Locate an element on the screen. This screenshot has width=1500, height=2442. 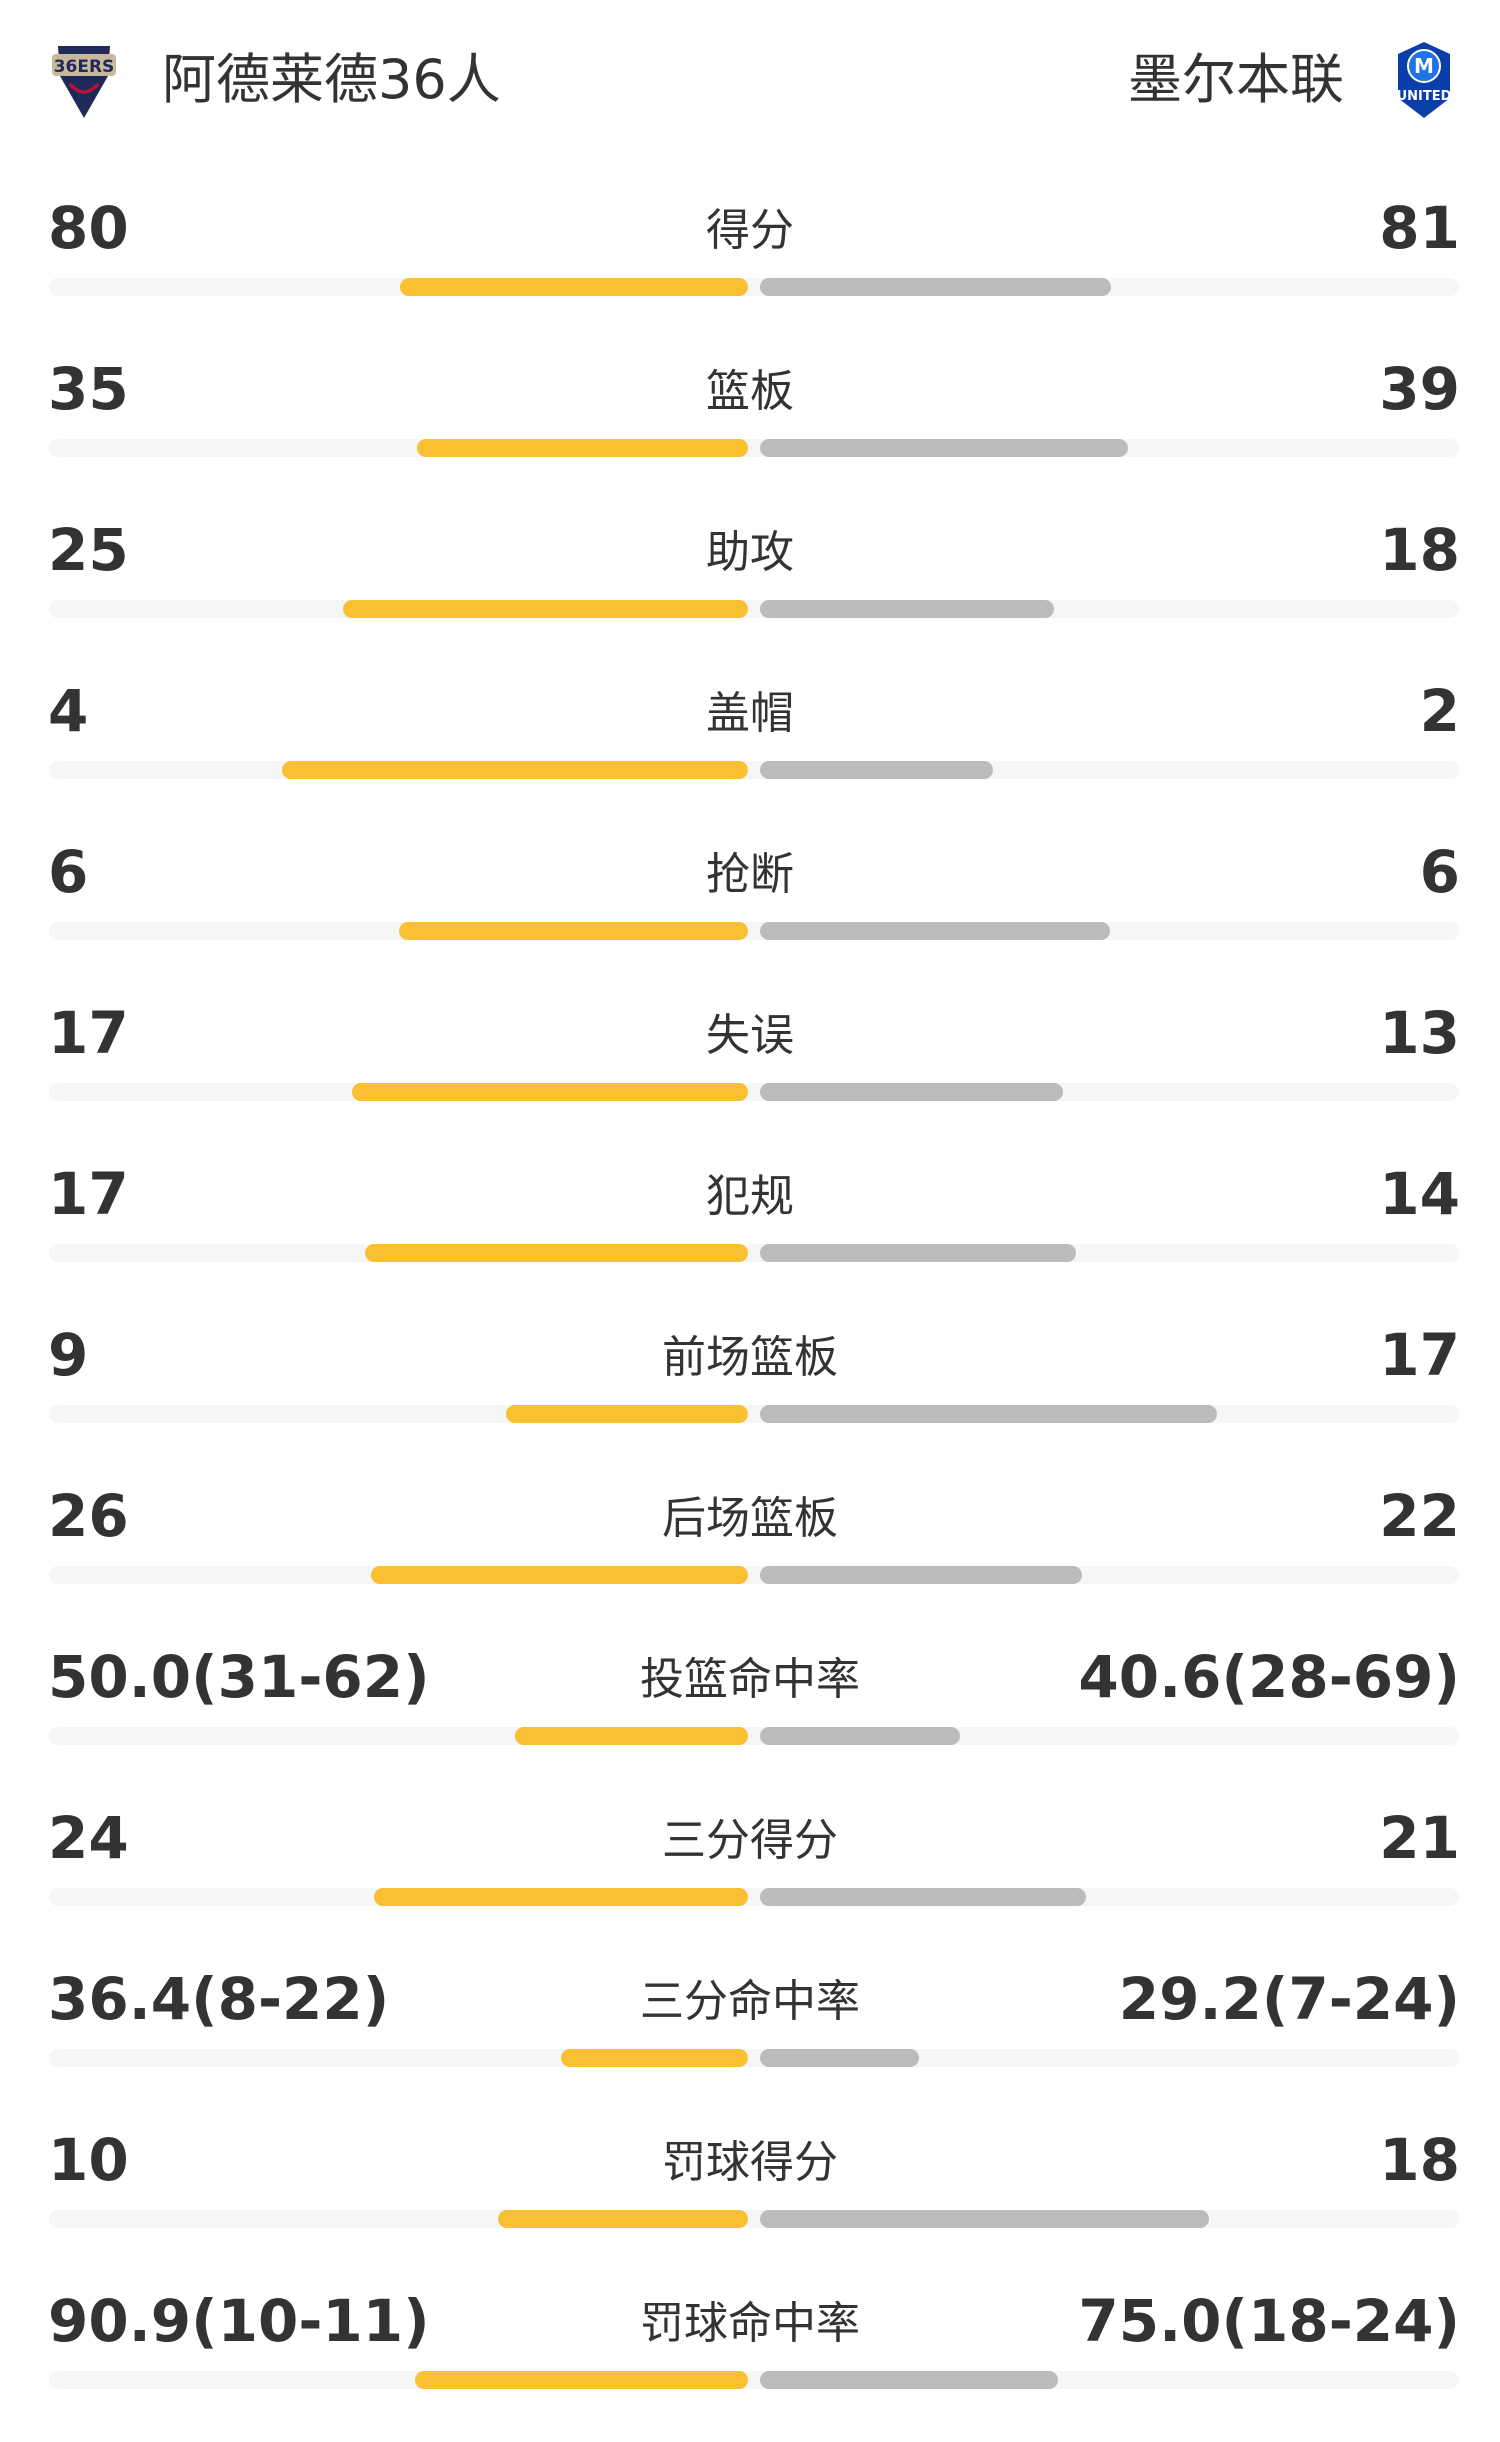
stat-row: 35 篮板 39 is located at coordinates (750, 429).